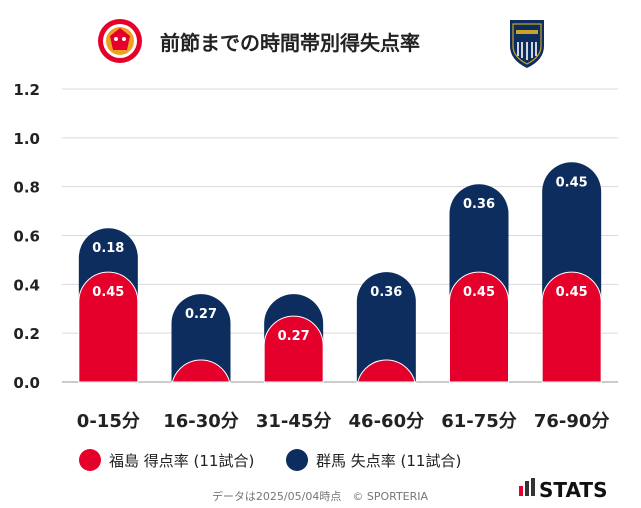 The image size is (641, 508). I want to click on data-label-away-3: 0.36, so click(386, 292).